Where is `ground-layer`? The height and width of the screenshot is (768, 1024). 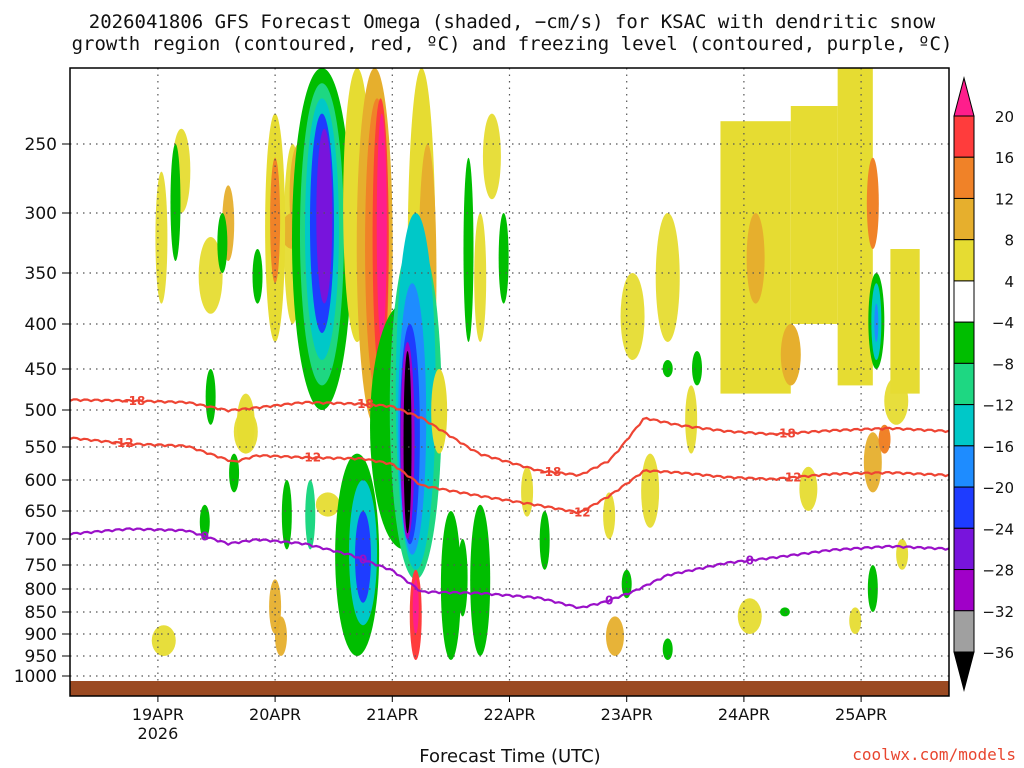 ground-layer is located at coordinates (509, 688).